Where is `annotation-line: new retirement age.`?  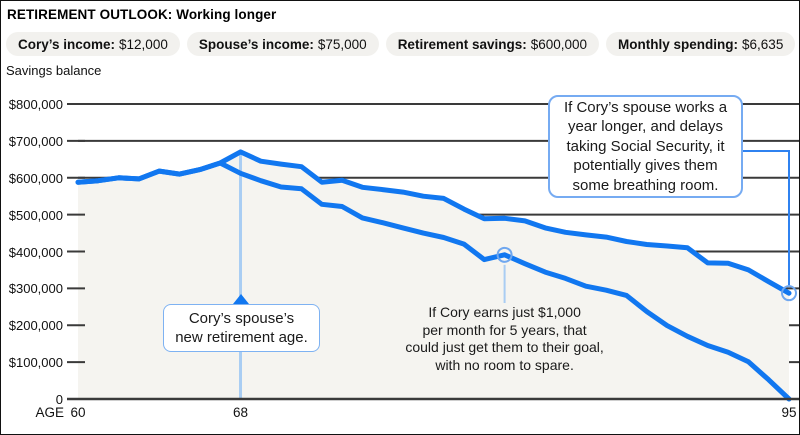
annotation-line: new retirement age. is located at coordinates (241, 337).